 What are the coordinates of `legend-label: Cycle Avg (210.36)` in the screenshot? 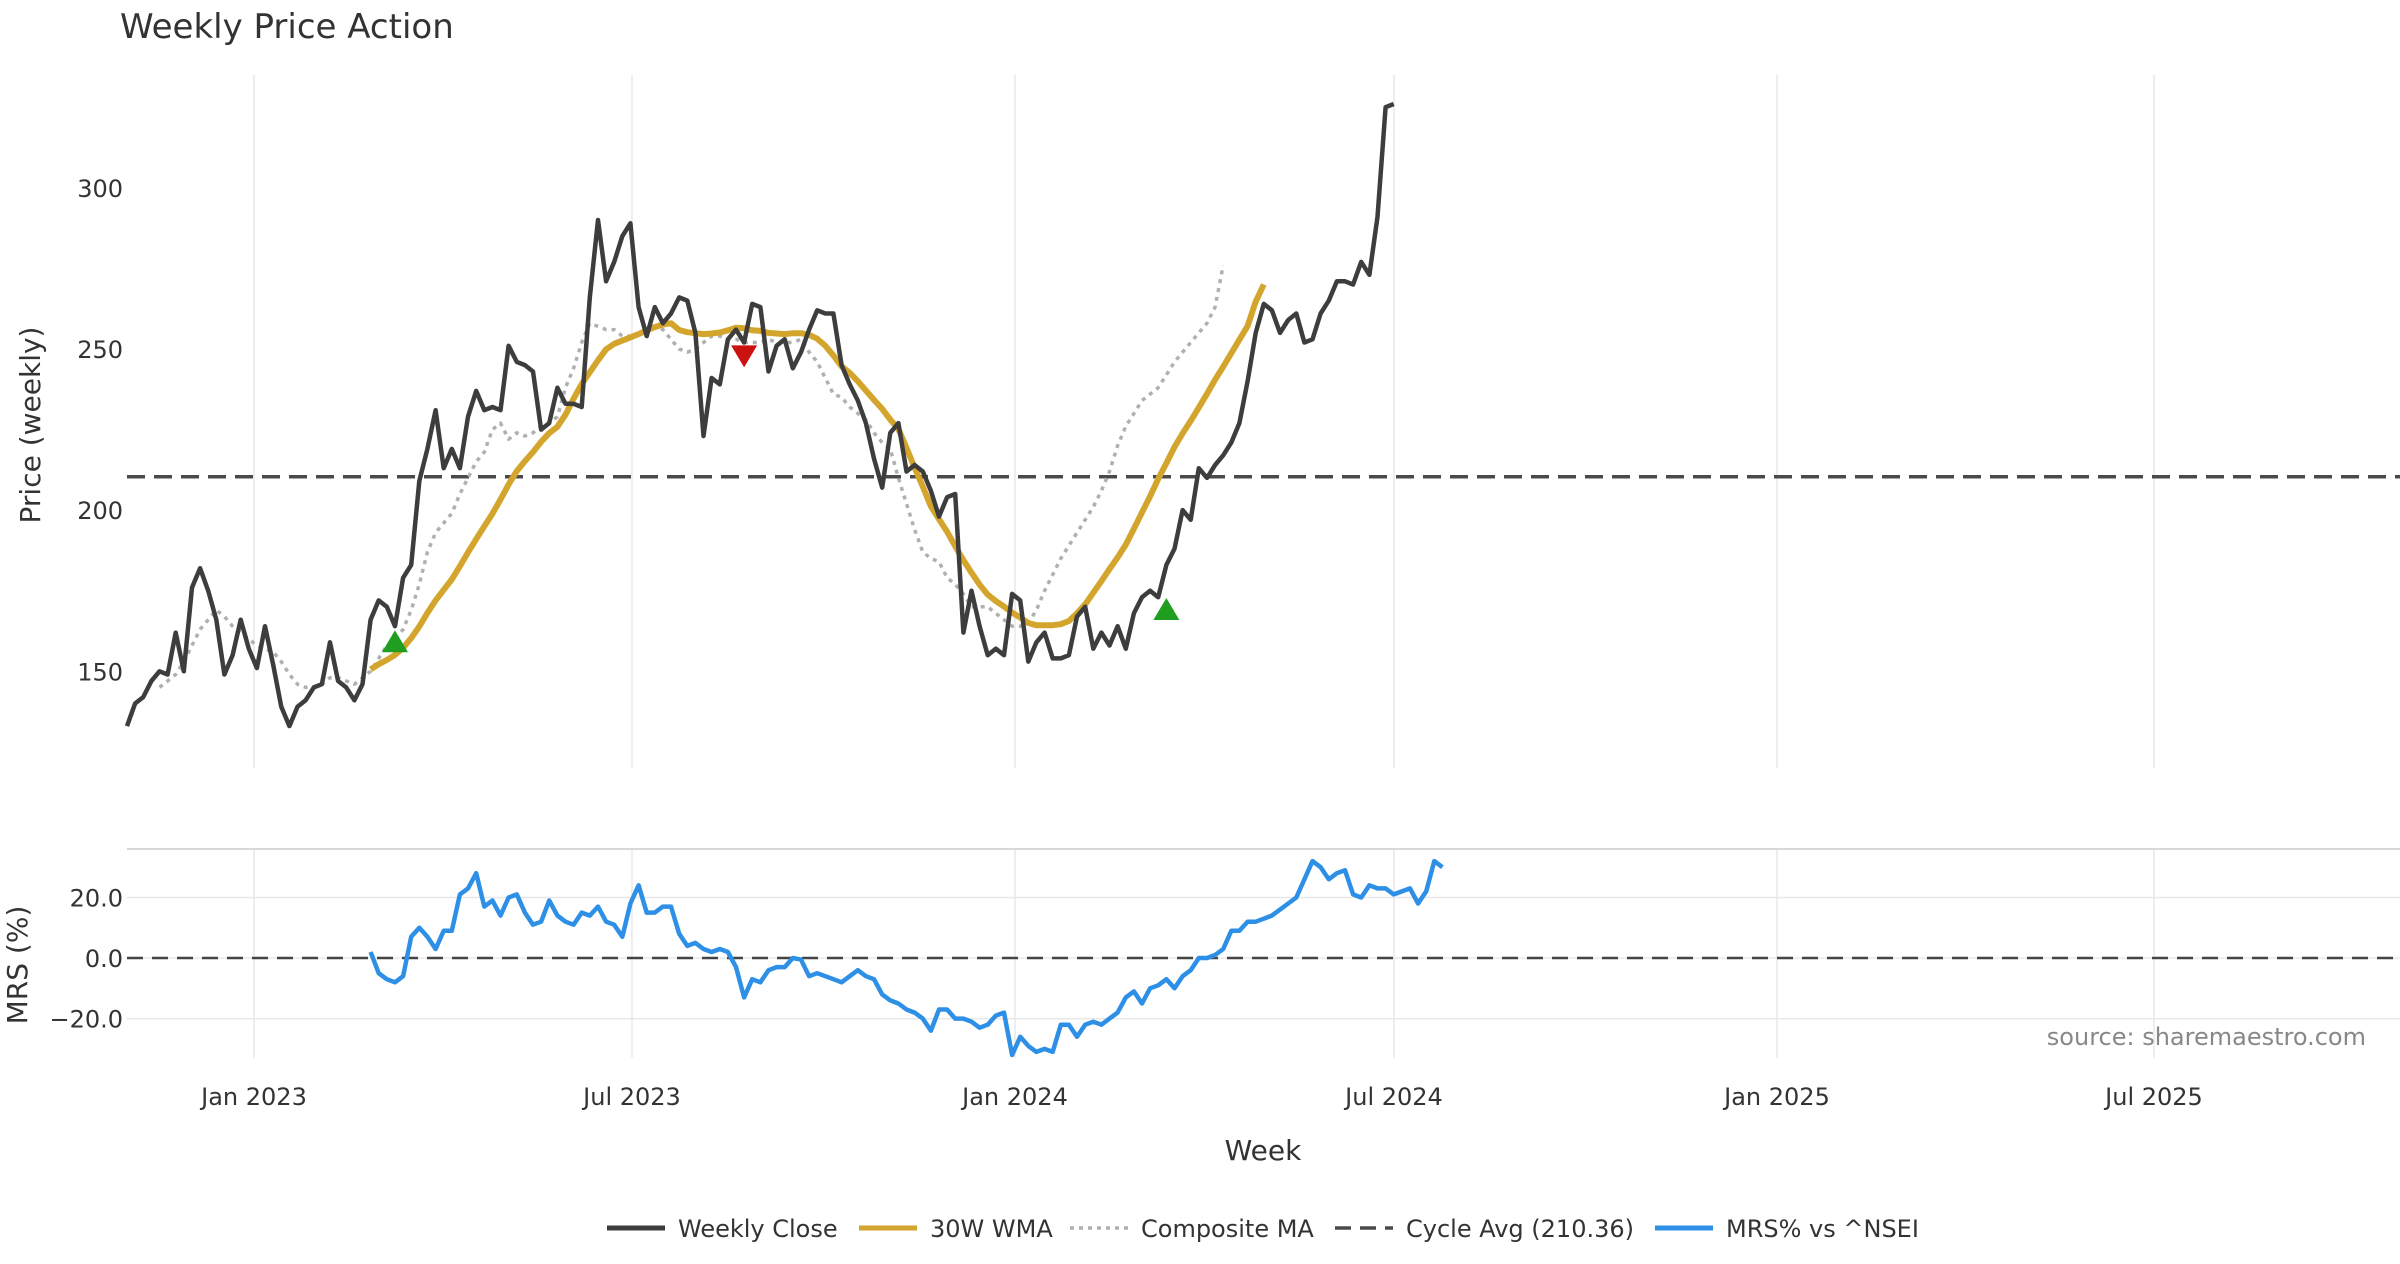 It's located at (1520, 1229).